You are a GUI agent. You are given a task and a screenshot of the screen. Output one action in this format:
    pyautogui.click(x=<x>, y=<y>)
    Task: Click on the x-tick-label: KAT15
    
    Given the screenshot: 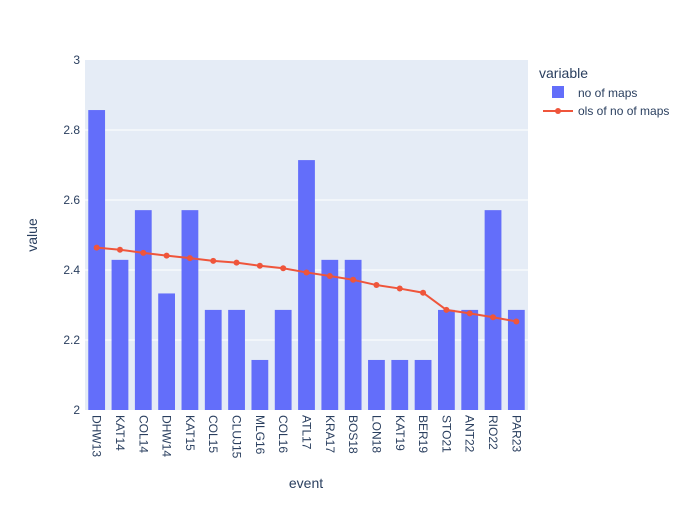 What is the action you would take?
    pyautogui.click(x=190, y=433)
    